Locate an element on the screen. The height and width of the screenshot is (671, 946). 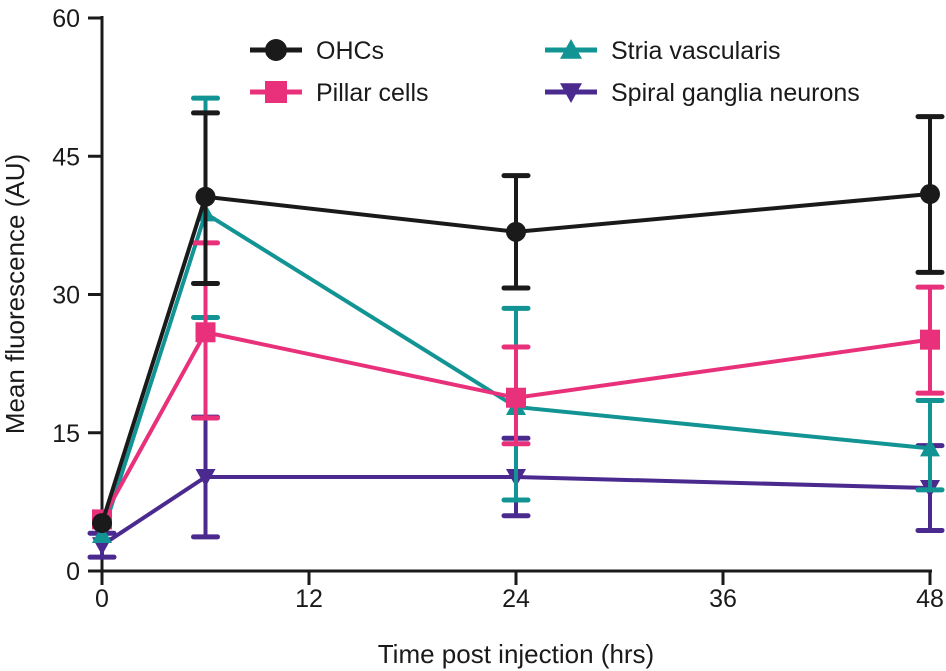
legend-item: Spiral ganglia neurons is located at coordinates (702, 93).